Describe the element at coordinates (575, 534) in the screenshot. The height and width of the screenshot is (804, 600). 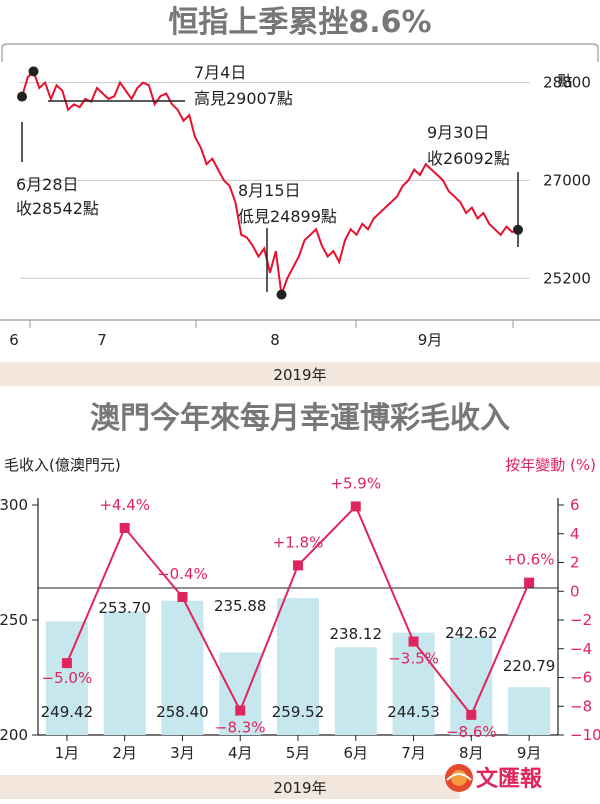
I see `right-y-tick: 4` at that location.